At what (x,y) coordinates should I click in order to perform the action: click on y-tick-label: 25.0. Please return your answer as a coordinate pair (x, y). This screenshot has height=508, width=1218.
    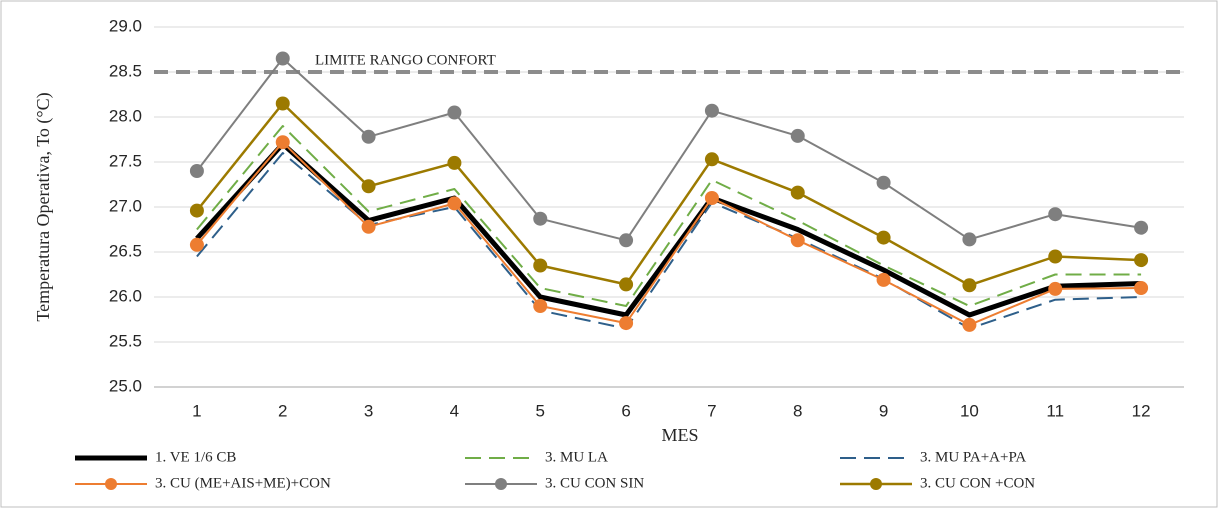
    Looking at the image, I should click on (125, 385).